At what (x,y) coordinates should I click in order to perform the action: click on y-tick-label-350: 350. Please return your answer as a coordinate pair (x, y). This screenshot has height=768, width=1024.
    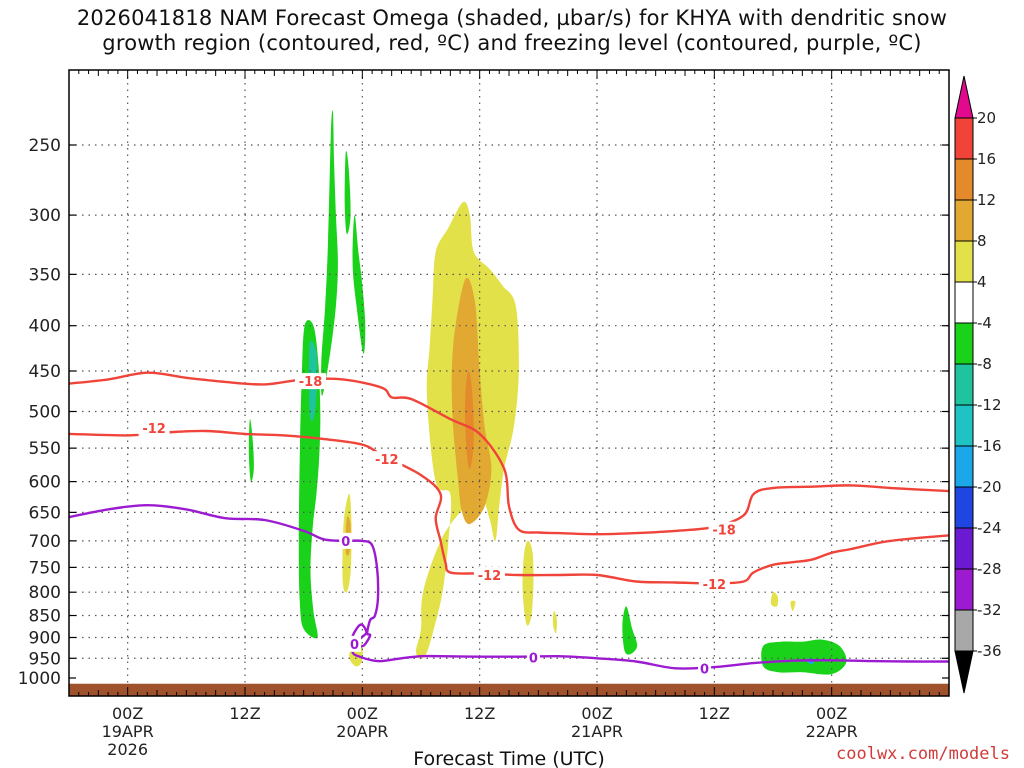
    Looking at the image, I should click on (45, 275).